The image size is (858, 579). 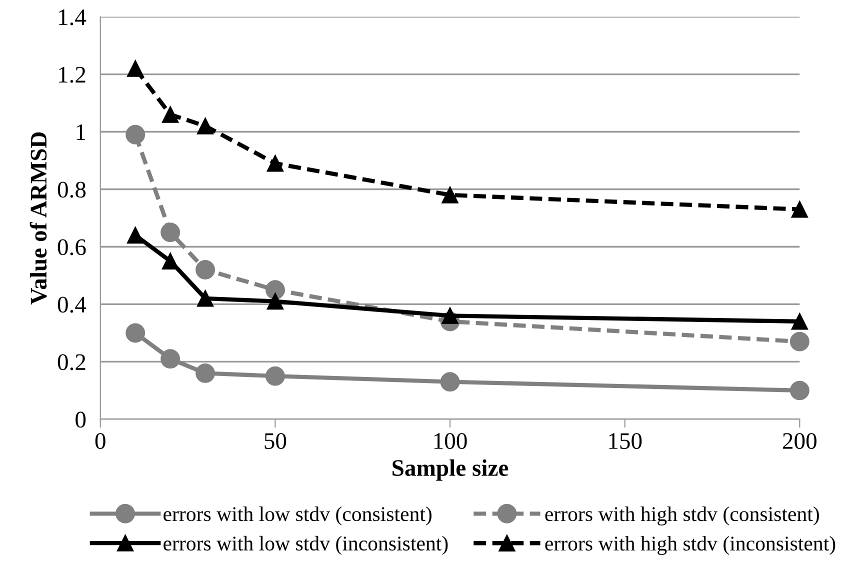 What do you see at coordinates (38, 218) in the screenshot?
I see `y-axis-title: Value of ARMSD` at bounding box center [38, 218].